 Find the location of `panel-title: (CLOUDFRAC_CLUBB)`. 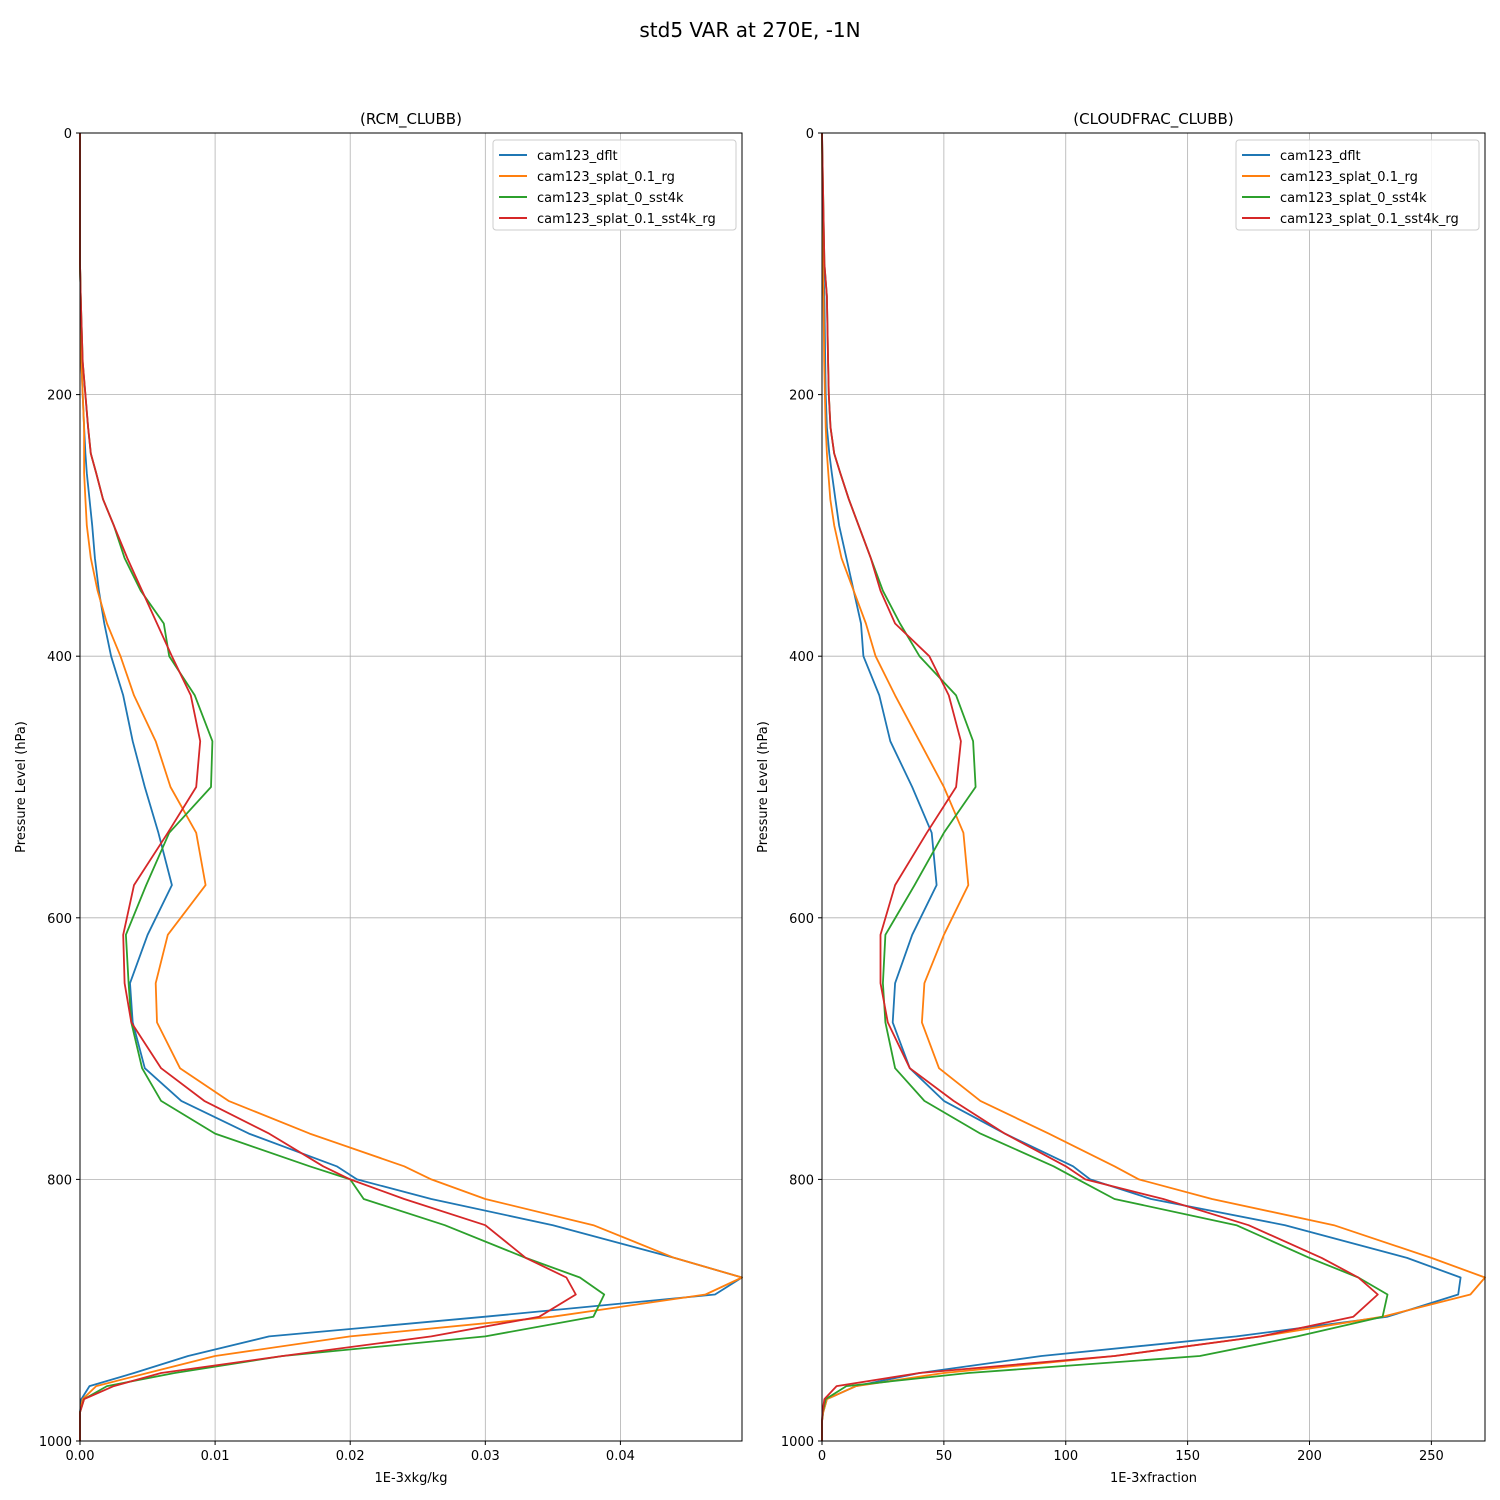

panel-title: (CLOUDFRAC_CLUBB) is located at coordinates (1153, 119).